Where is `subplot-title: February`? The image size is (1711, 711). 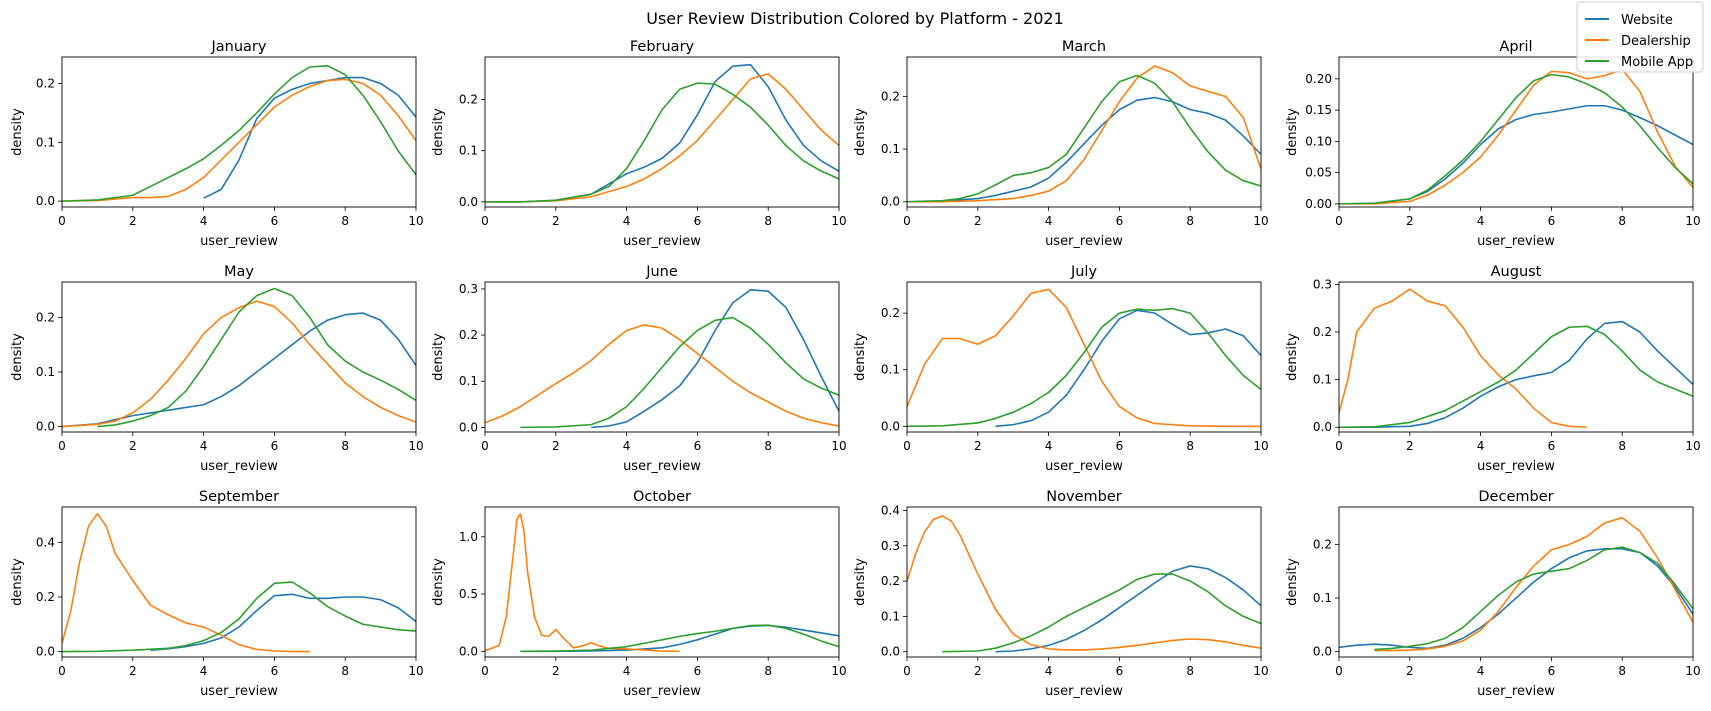 subplot-title: February is located at coordinates (662, 47).